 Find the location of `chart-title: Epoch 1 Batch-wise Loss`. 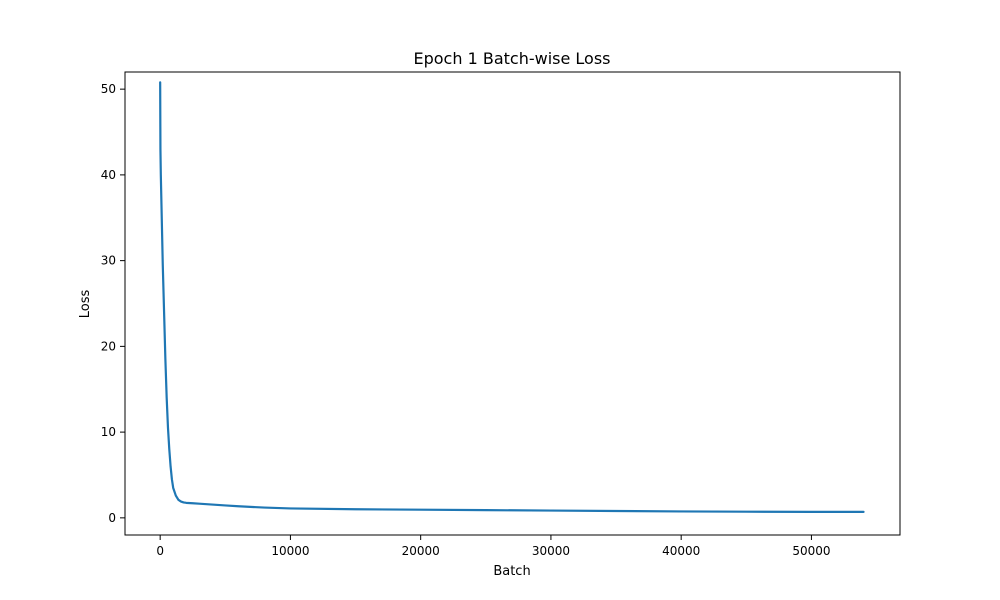

chart-title: Epoch 1 Batch-wise Loss is located at coordinates (512, 58).